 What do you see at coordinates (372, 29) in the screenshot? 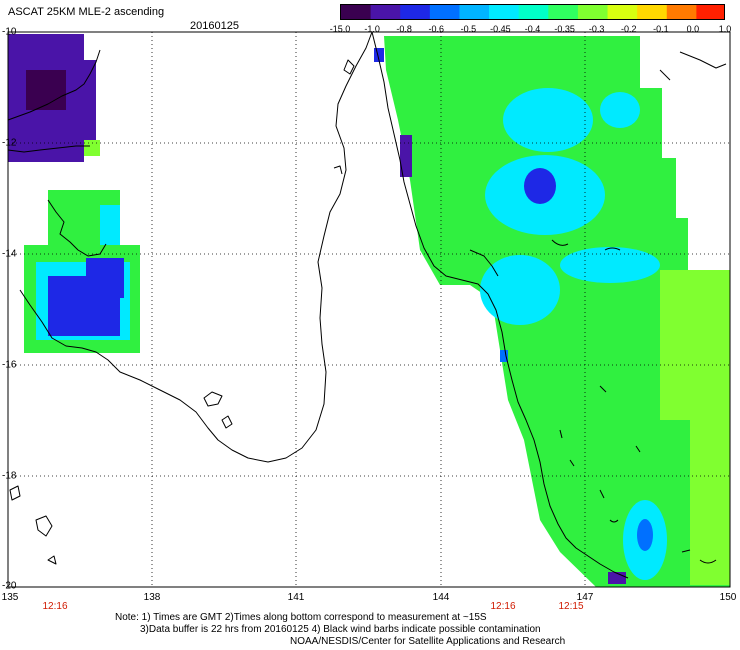
I see `colorbar-tick-label: -1.0` at bounding box center [372, 29].